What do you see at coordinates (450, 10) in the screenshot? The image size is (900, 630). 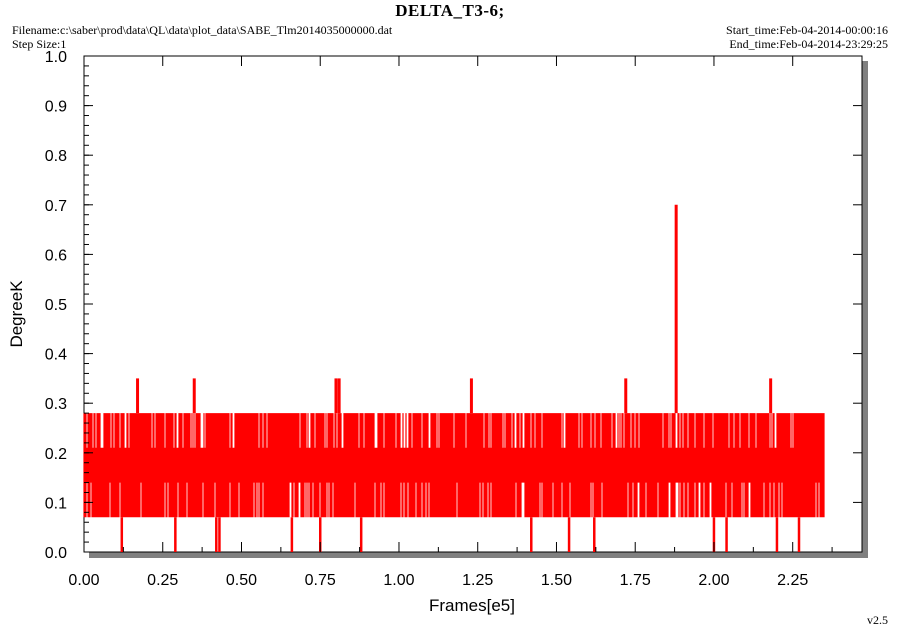 I see `chart-title: DELTA_T3-6;` at bounding box center [450, 10].